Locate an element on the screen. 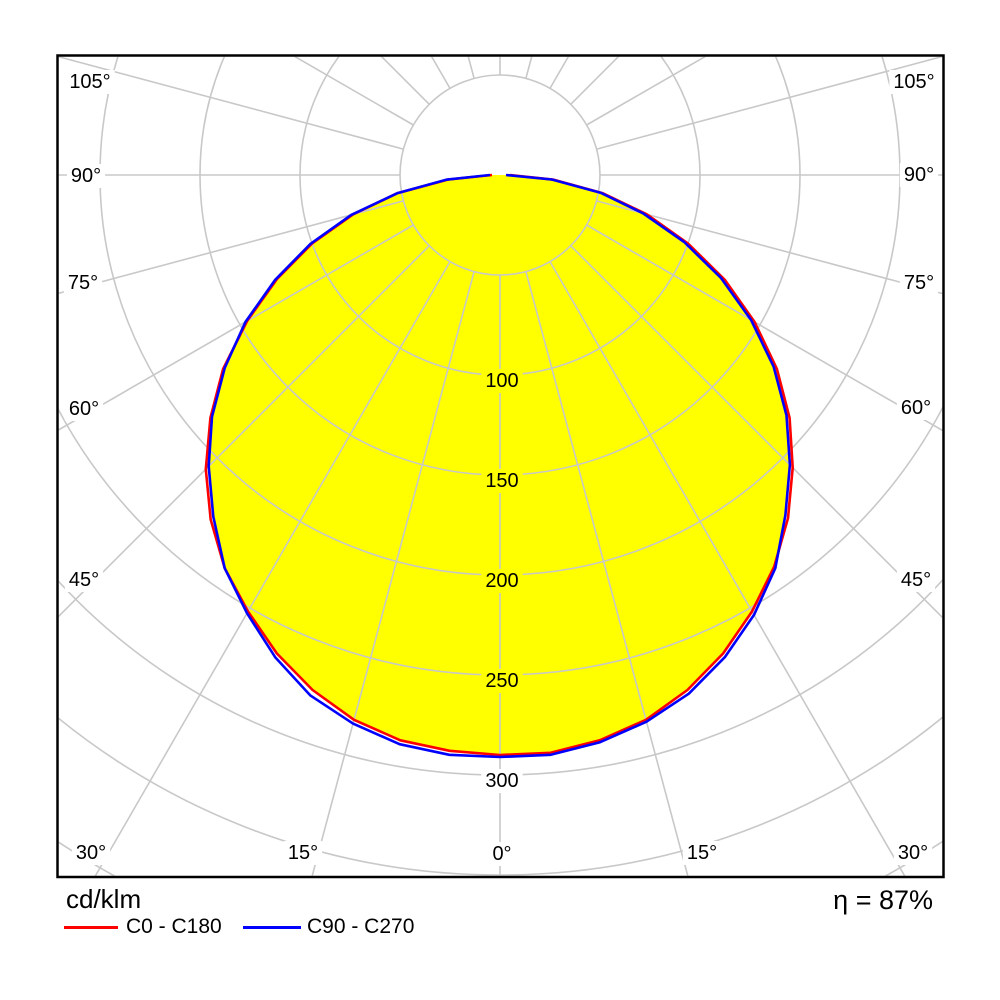 This screenshot has height=1000, width=1000. angle-label-3-backdrop is located at coordinates (84, 409).